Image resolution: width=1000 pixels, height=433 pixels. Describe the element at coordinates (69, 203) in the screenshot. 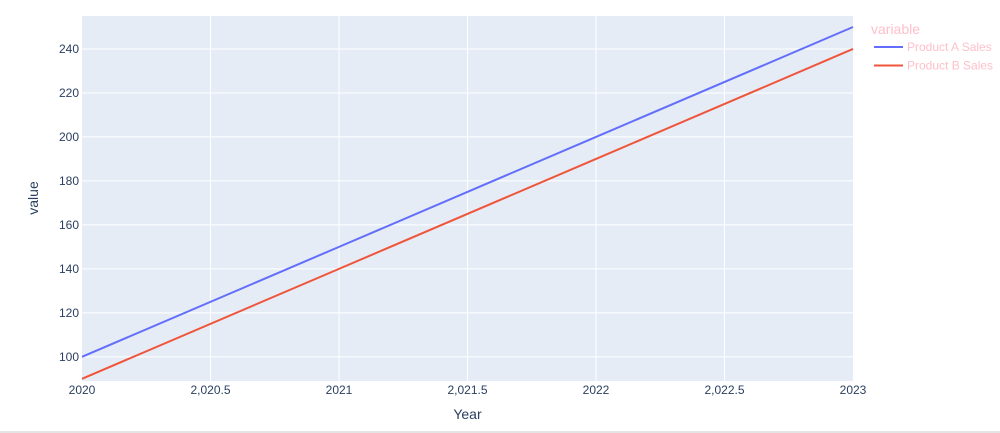

I see `y-axis-ticks: 100 120 140 160 180 200 220 240` at that location.